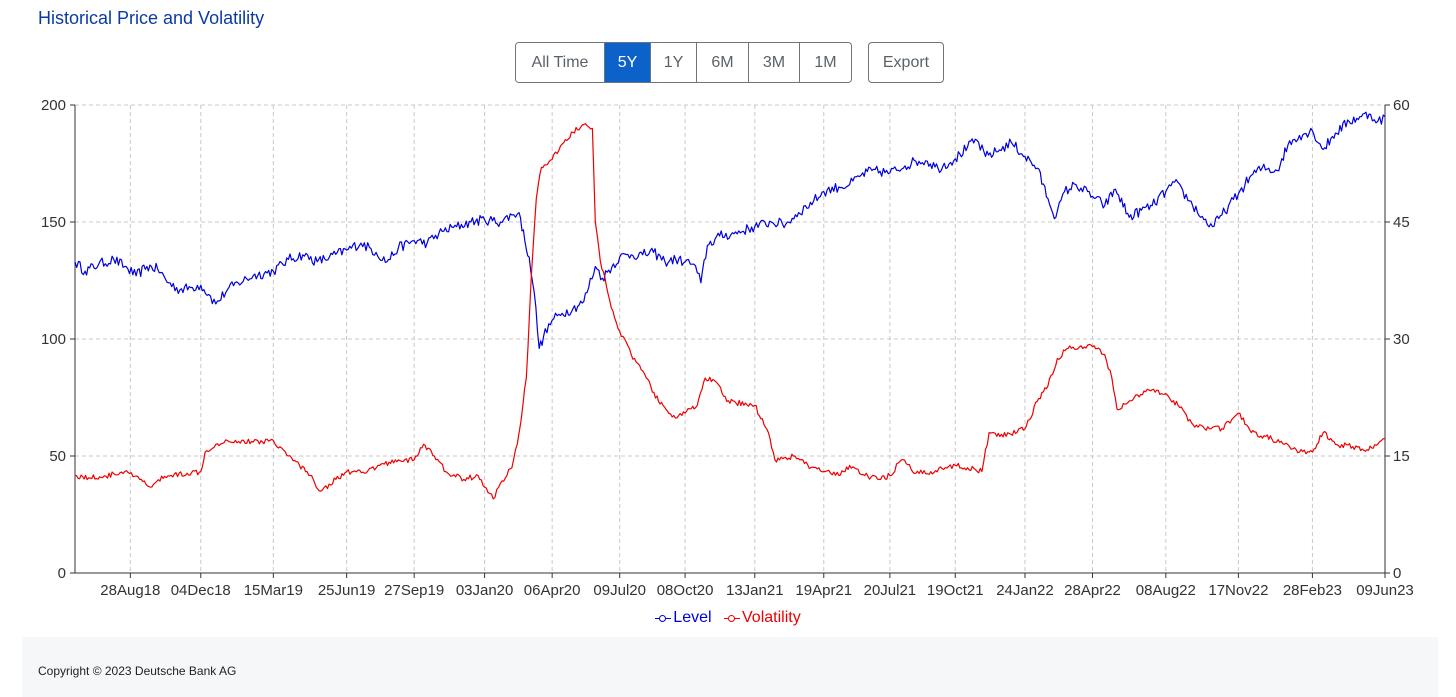 This screenshot has height=697, width=1456. I want to click on x-tick-label: 28Apr22, so click(1092, 590).